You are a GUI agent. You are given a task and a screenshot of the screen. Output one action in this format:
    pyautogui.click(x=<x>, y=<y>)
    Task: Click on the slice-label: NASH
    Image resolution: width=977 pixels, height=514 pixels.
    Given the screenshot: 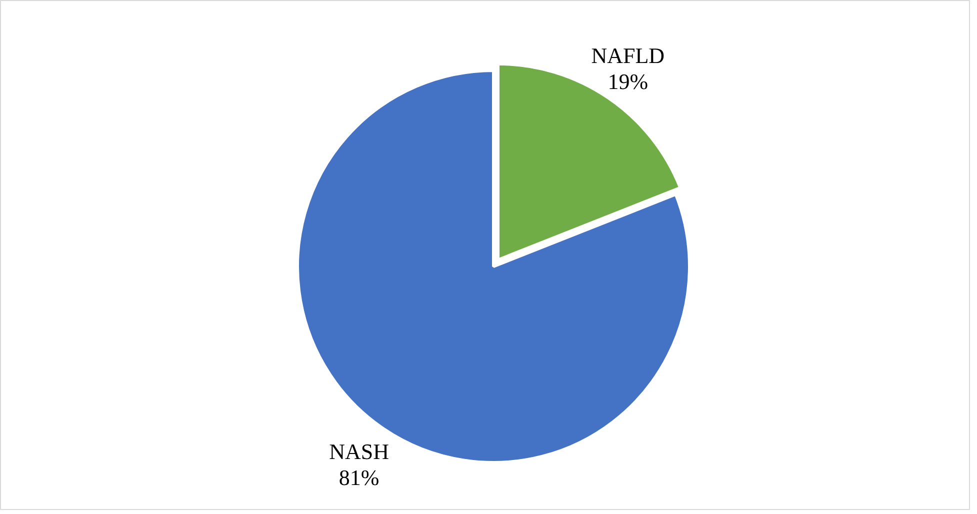 What is the action you would take?
    pyautogui.click(x=359, y=451)
    